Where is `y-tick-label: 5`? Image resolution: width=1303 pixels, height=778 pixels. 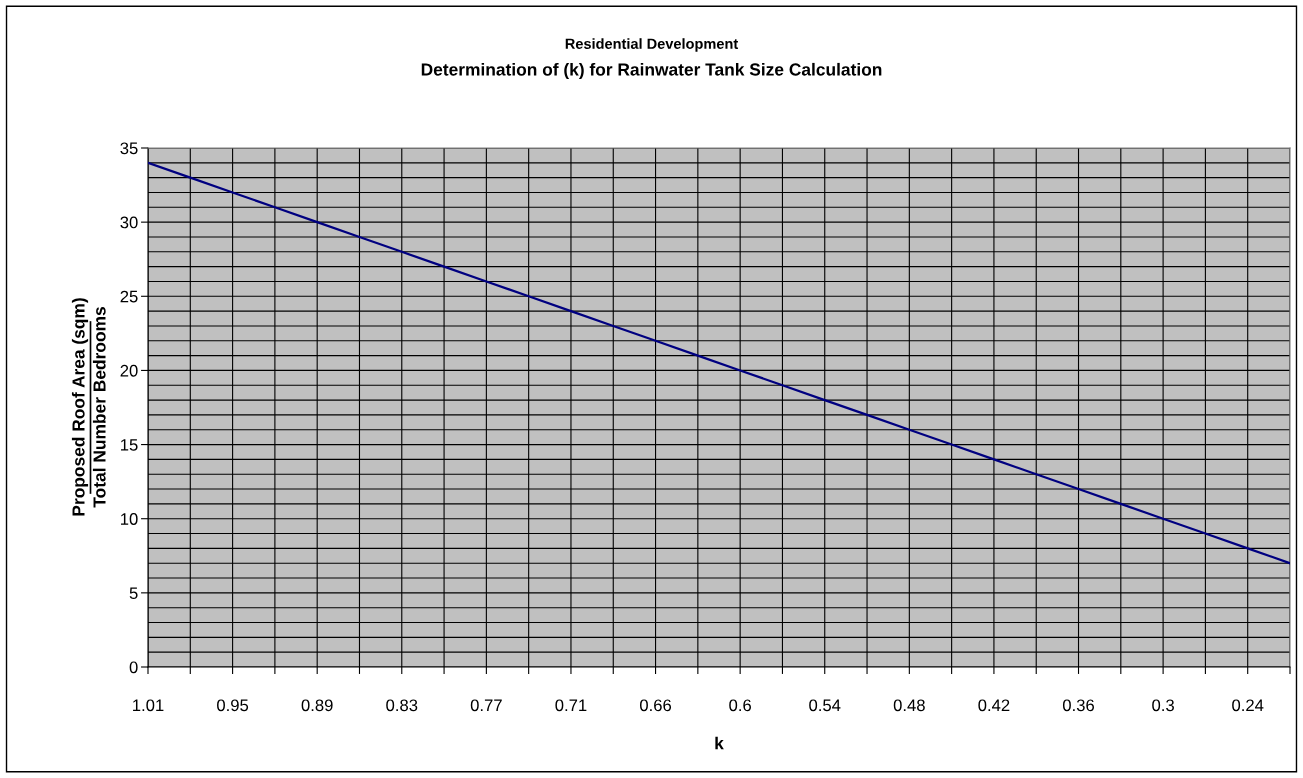 y-tick-label: 5 is located at coordinates (133, 593).